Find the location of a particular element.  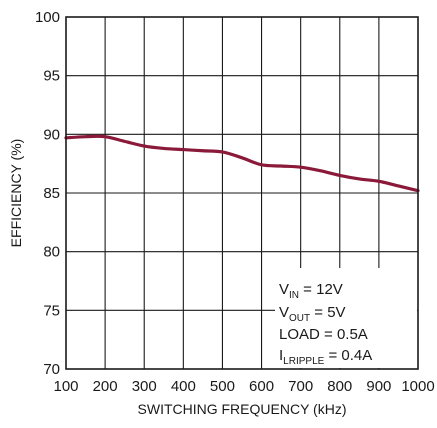

annotation-line: VOUT = 5V is located at coordinates (312, 314).